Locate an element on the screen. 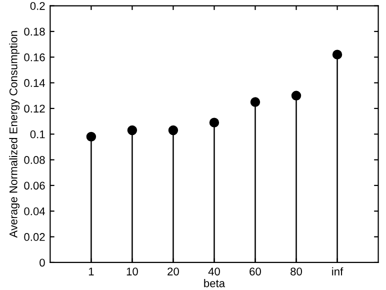 The image size is (386, 290). y-tick-label: 0.14 is located at coordinates (34, 83).